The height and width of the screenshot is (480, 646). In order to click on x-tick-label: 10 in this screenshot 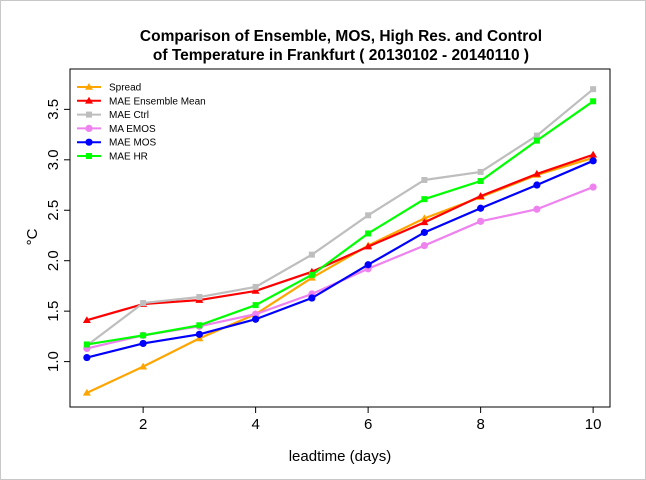, I will do `click(593, 424)`.